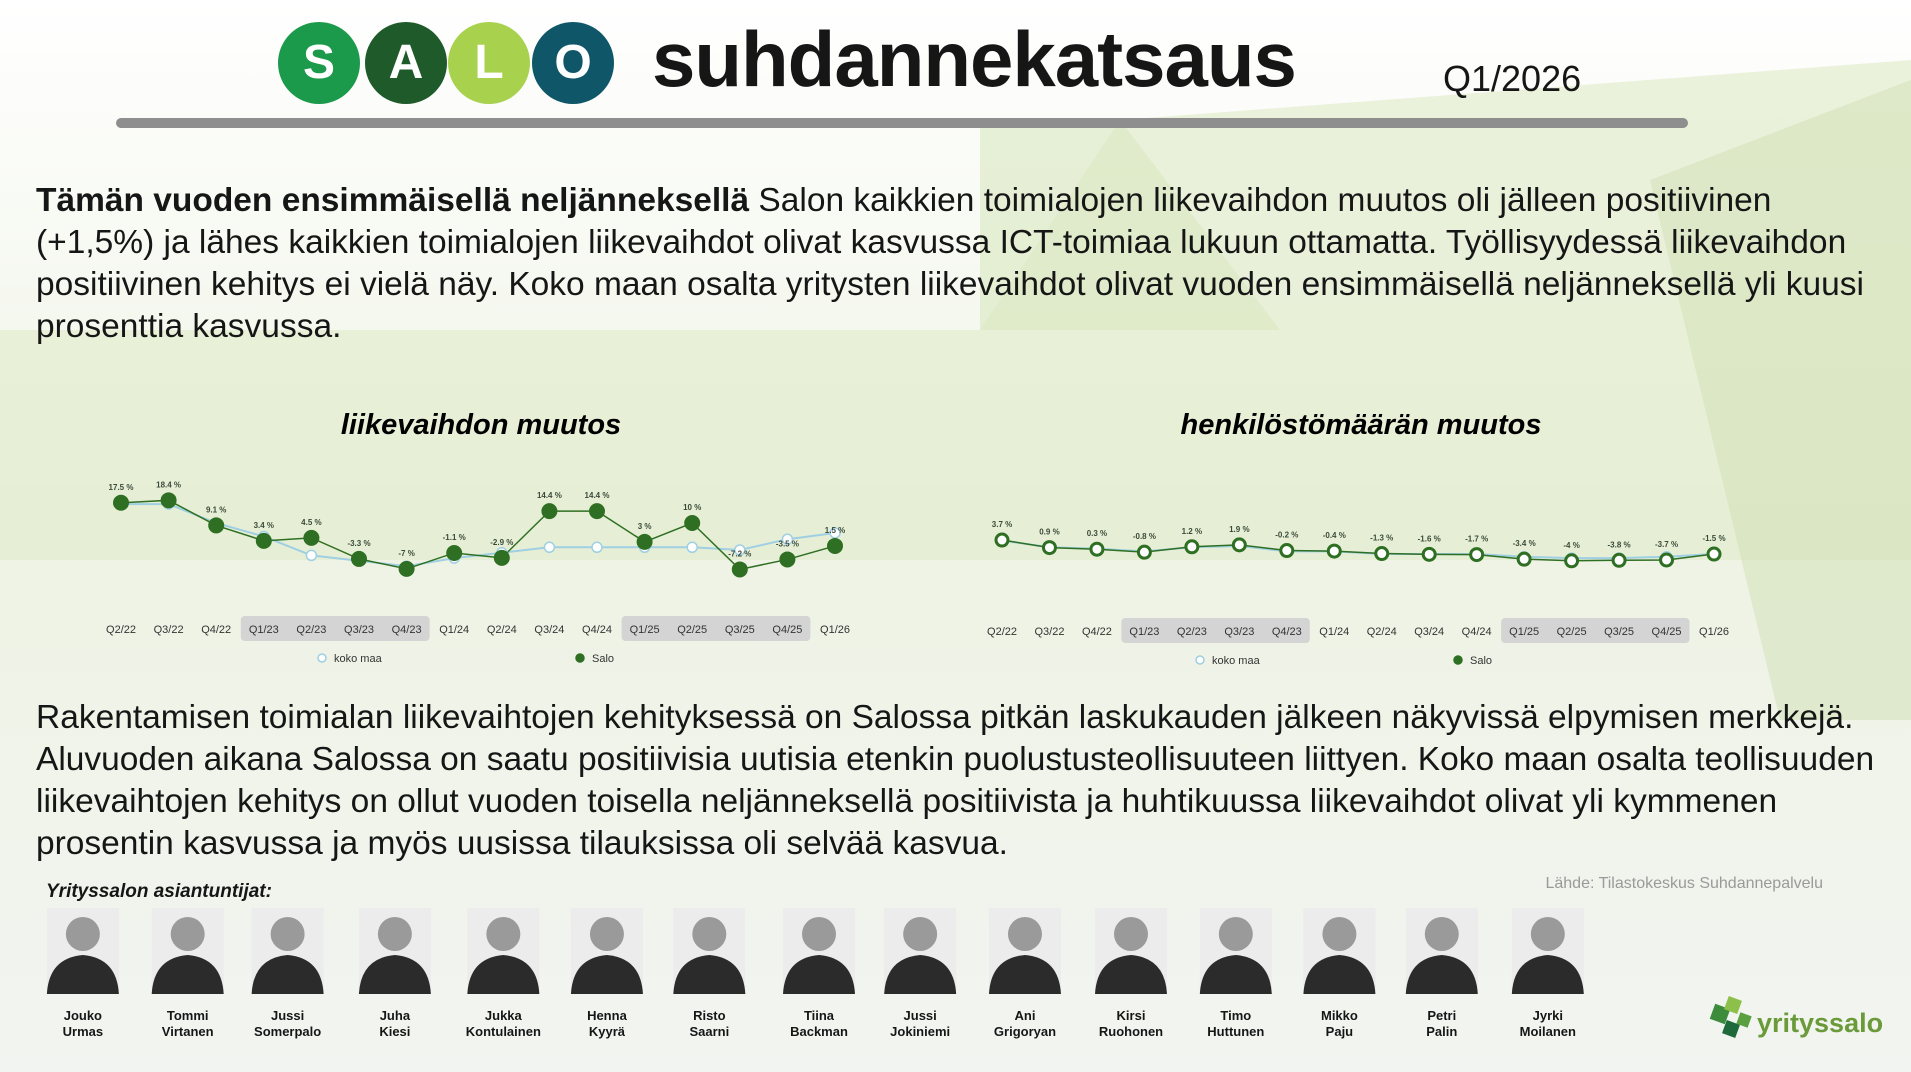  What do you see at coordinates (645, 526) in the screenshot?
I see `data-label: 3 %` at bounding box center [645, 526].